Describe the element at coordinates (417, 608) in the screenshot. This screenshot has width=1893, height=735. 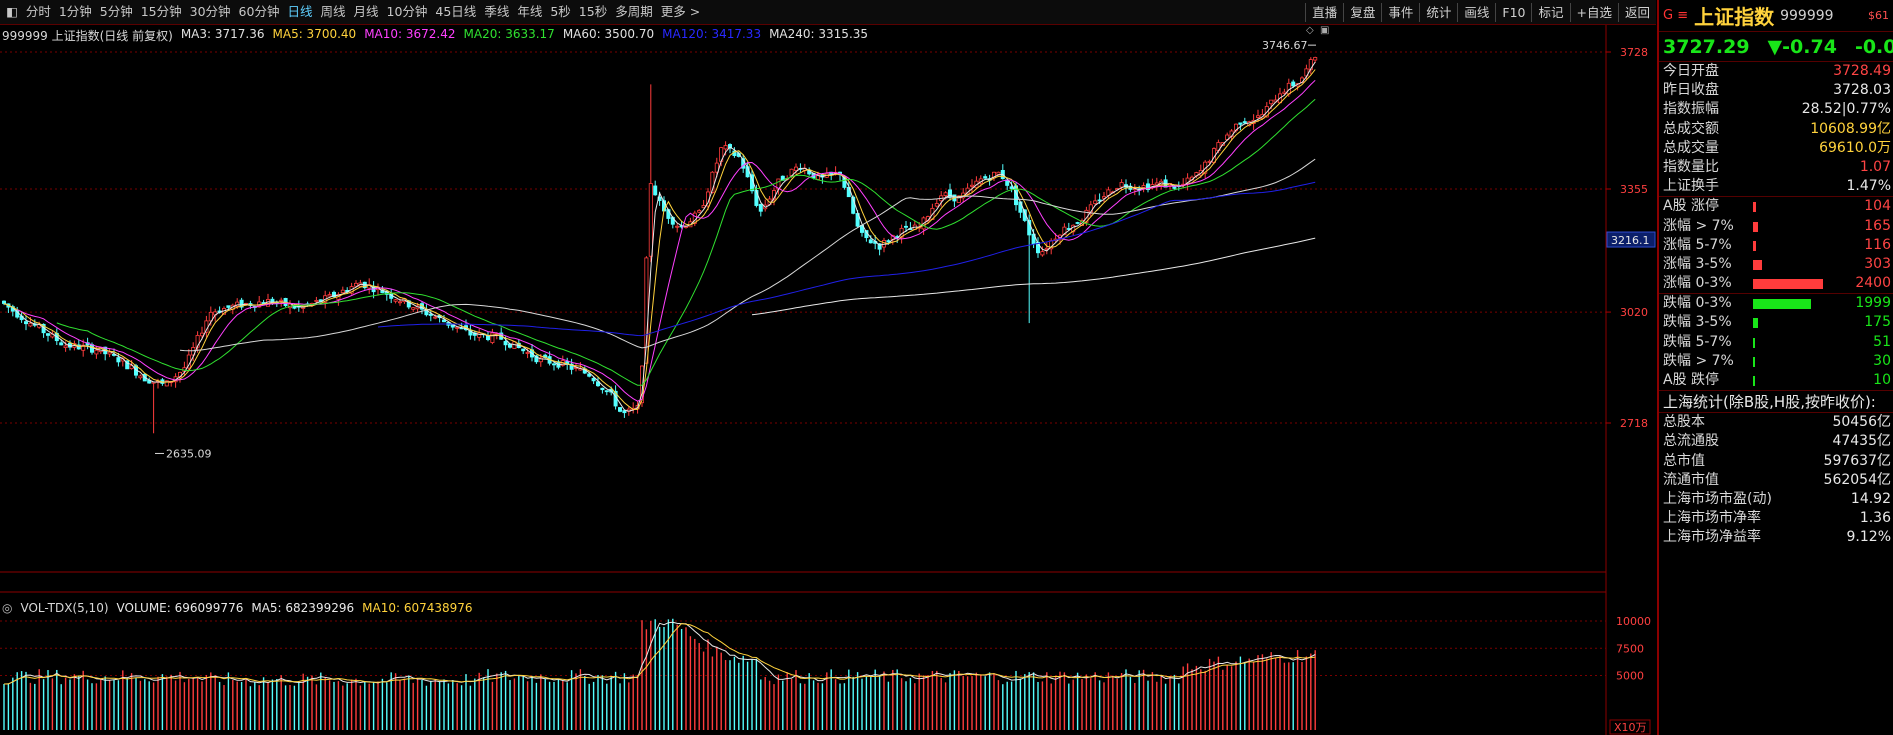
I see `volume-ma10: MA10: 607438976` at that location.